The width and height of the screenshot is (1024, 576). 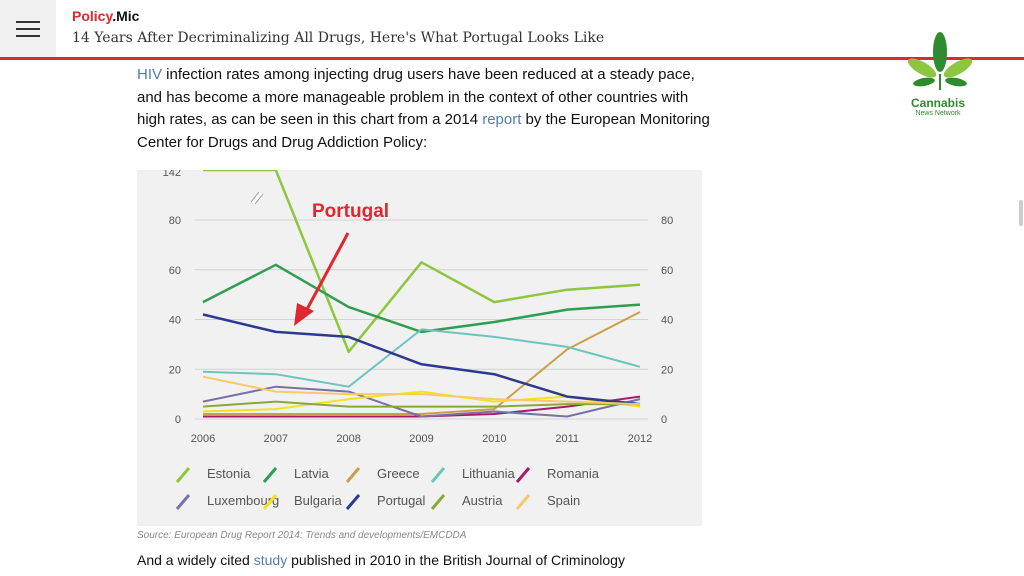 What do you see at coordinates (940, 61) in the screenshot?
I see `cannabis-leaf-icon` at bounding box center [940, 61].